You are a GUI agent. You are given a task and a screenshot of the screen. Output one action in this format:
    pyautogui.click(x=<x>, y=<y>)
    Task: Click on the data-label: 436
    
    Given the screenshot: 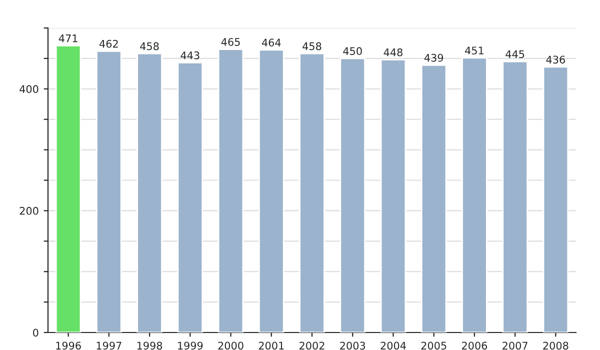 What is the action you would take?
    pyautogui.click(x=555, y=60)
    